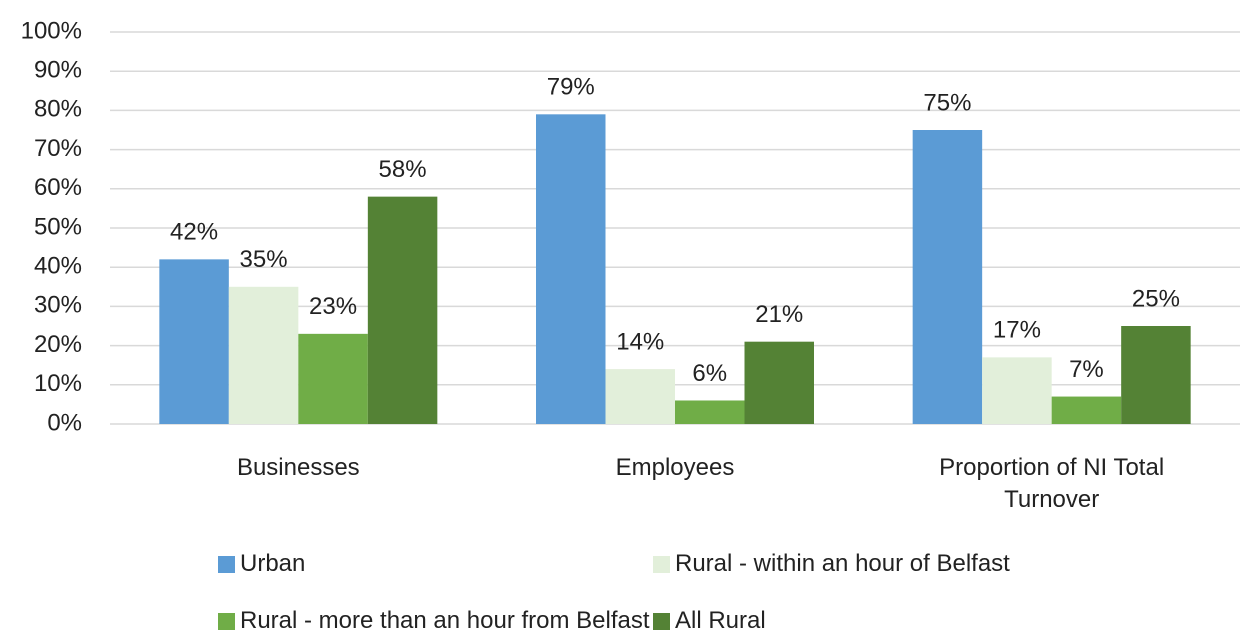 Image resolution: width=1246 pixels, height=635 pixels. I want to click on x-tick-label: Businesses, so click(298, 467).